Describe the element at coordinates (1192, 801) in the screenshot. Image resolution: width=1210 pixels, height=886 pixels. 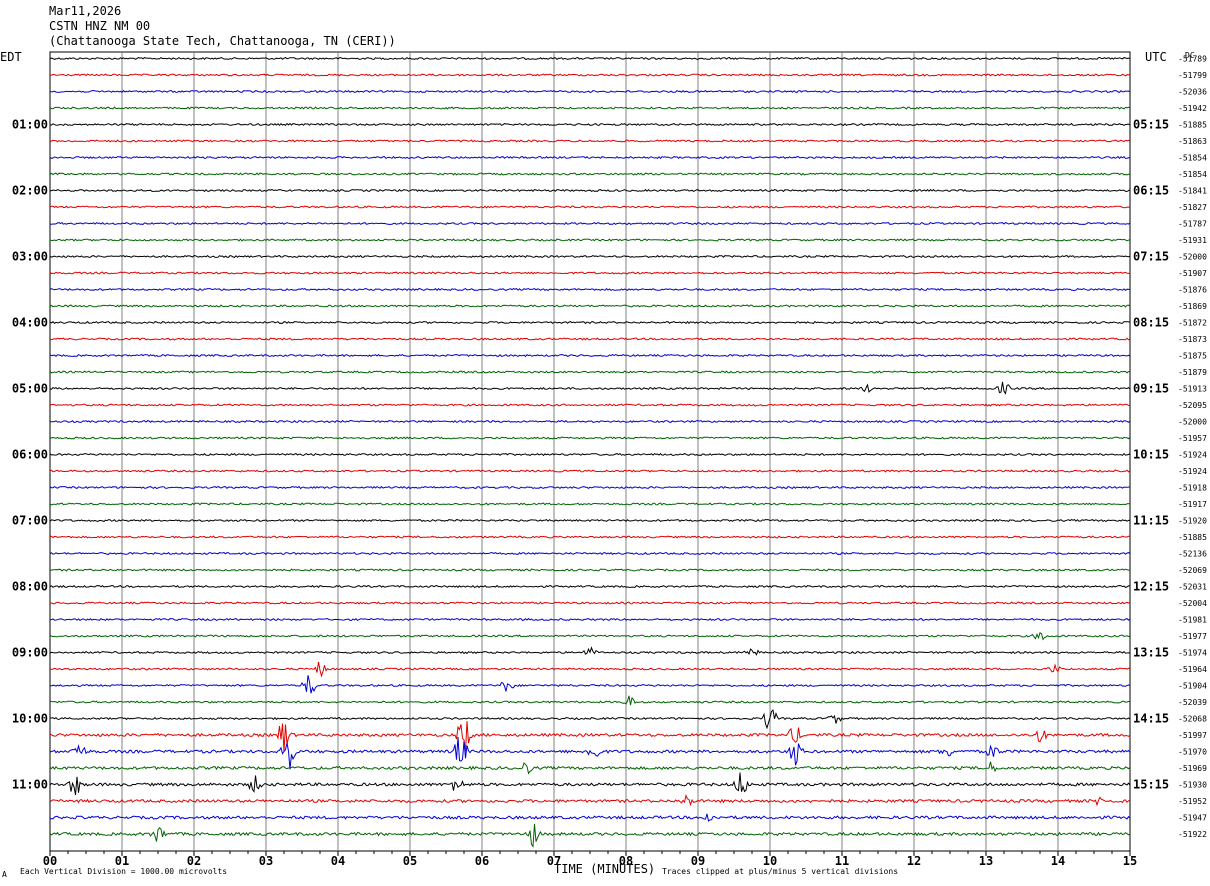
I see `dc-offset-label: -51952` at that location.